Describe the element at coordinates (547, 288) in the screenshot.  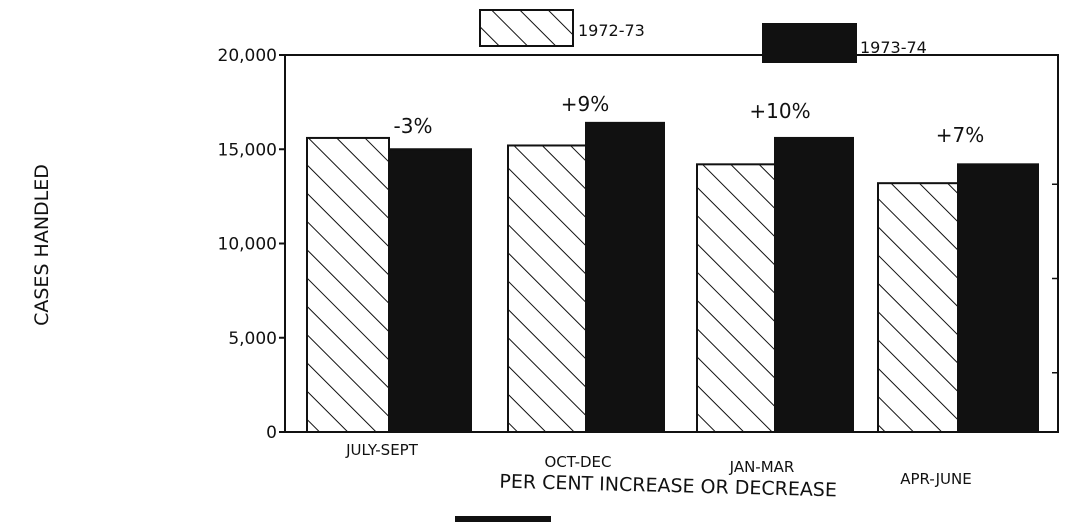
I see `bar-1972-73-oct-dec` at that location.